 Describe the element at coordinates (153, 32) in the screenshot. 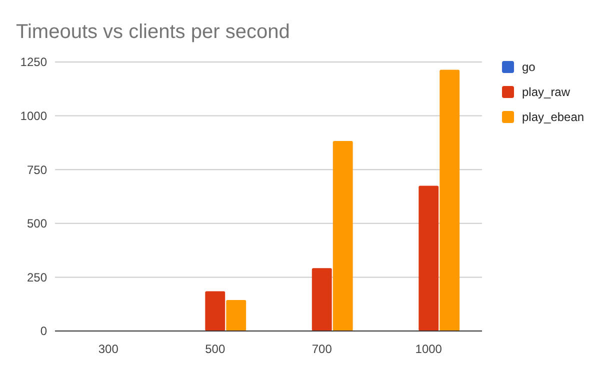

I see `chart-title: Timeouts vs clients per second` at that location.